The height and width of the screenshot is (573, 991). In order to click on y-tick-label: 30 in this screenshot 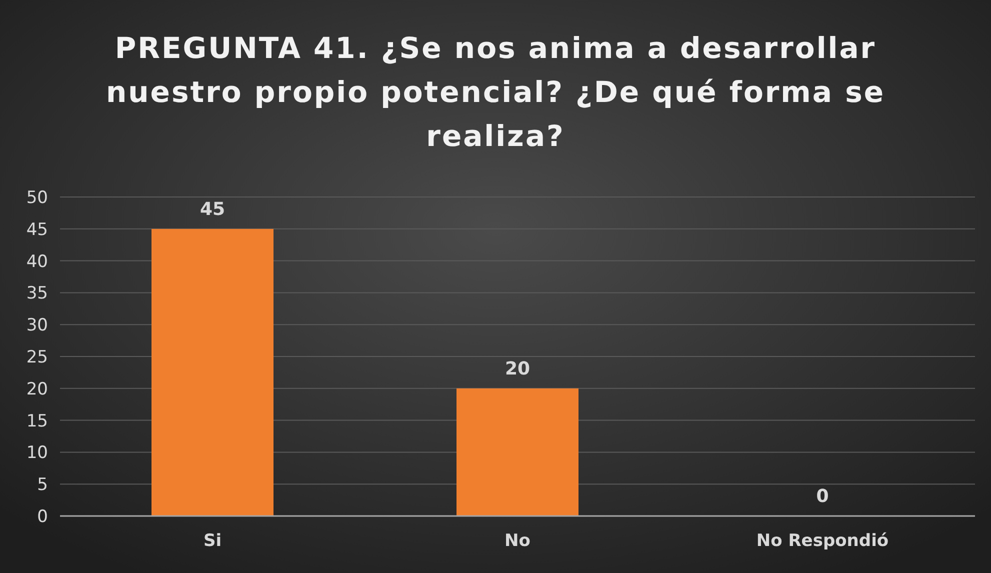, I will do `click(37, 326)`.